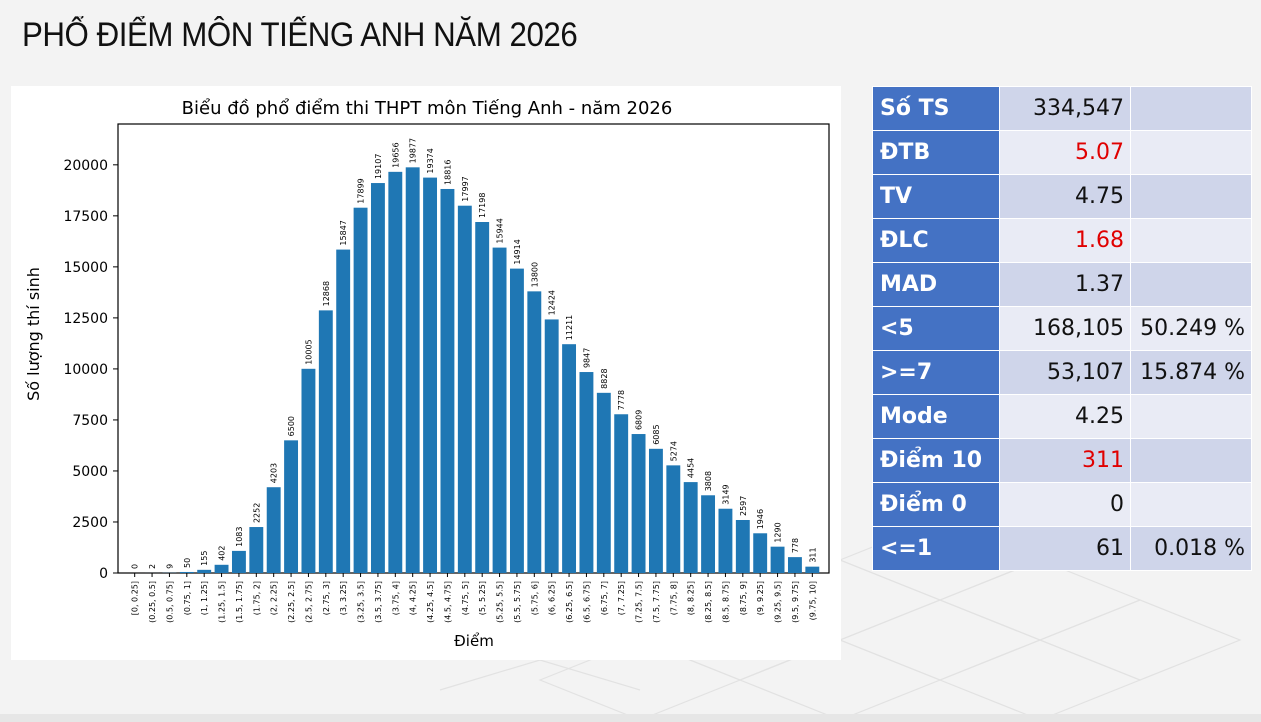 This screenshot has width=1261, height=722. Describe the element at coordinates (222, 553) in the screenshot. I see `bar-value-label: 402` at that location.